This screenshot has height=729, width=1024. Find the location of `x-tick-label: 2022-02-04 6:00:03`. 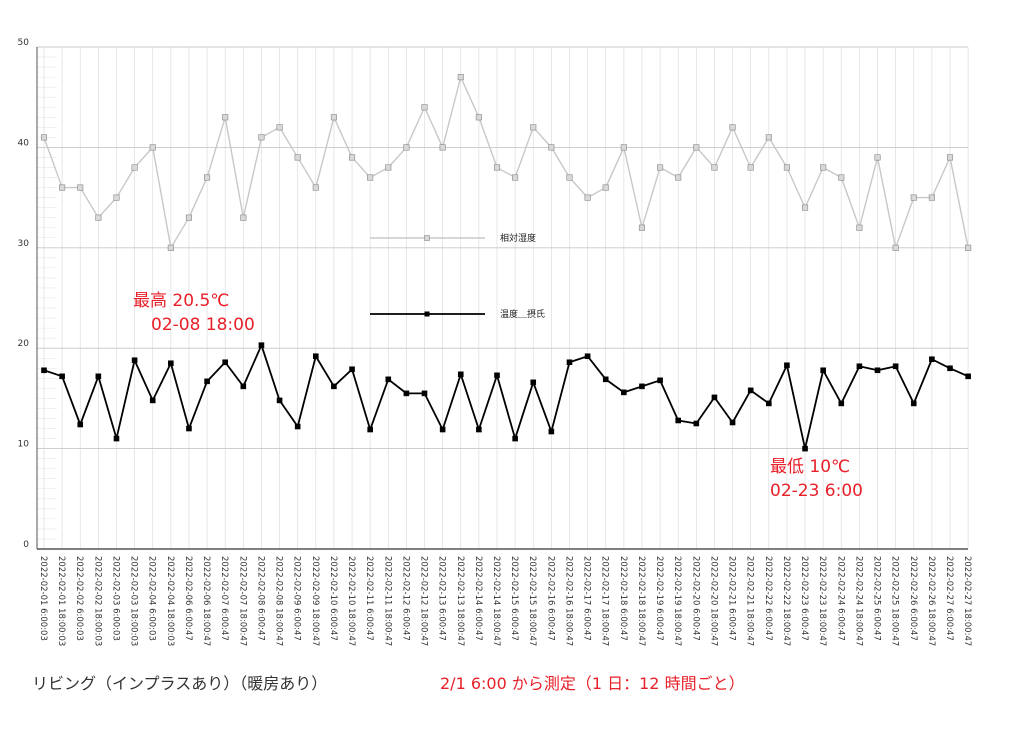

x-tick-label: 2022-02-04 6:00:03 is located at coordinates (152, 598).